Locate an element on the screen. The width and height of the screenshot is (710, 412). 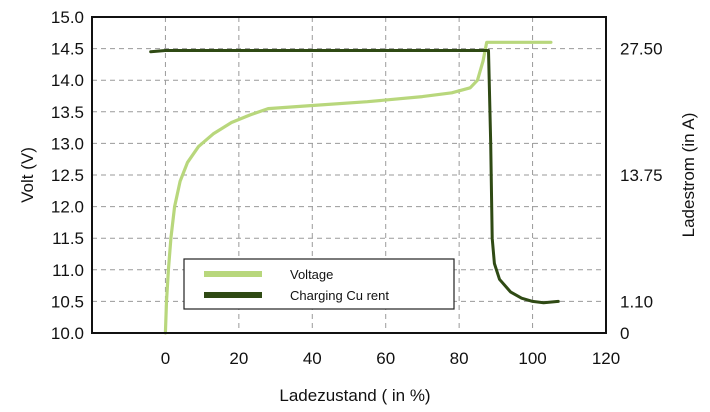
x-tick-labels: 0 20 40 60 80 100 120 is located at coordinates (390, 358).